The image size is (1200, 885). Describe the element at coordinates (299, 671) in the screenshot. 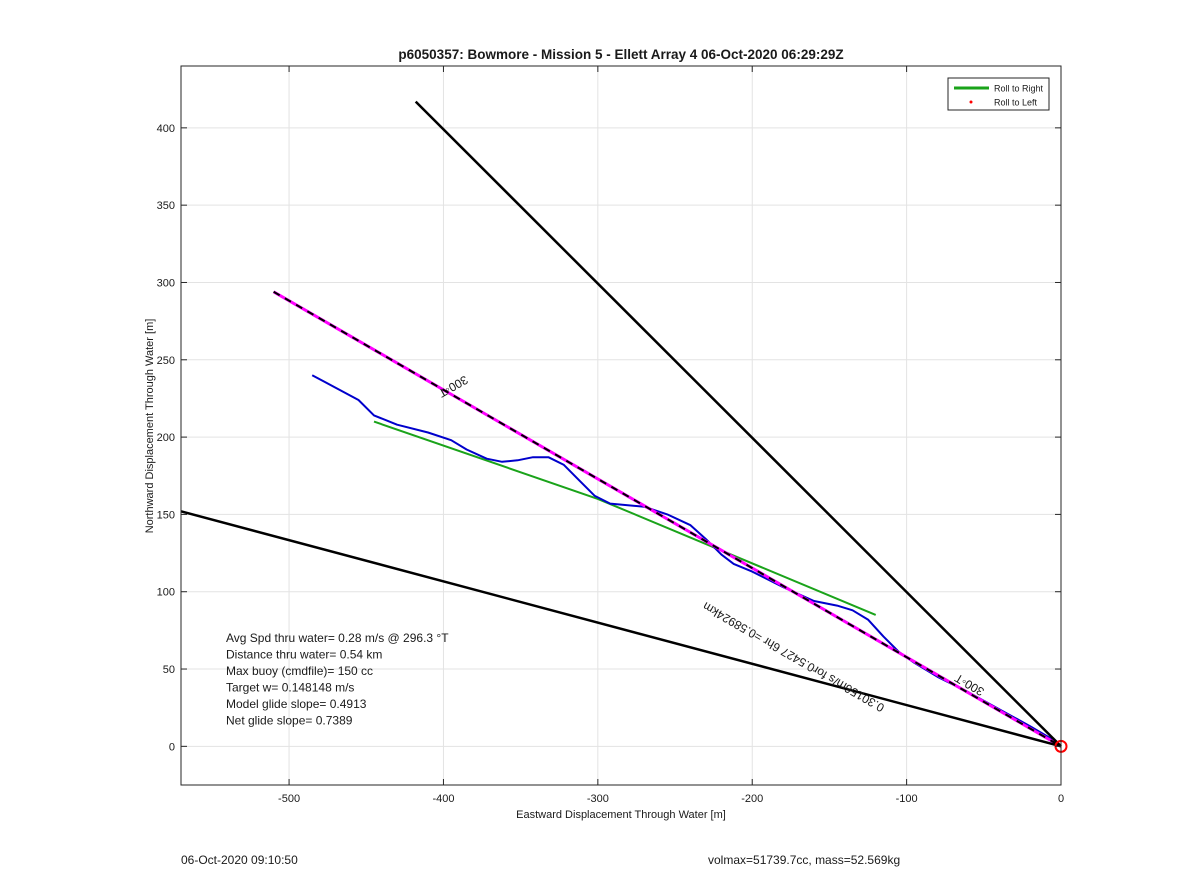

I see `stats-line: Max buoy (cmdfile)= 150 cc` at that location.